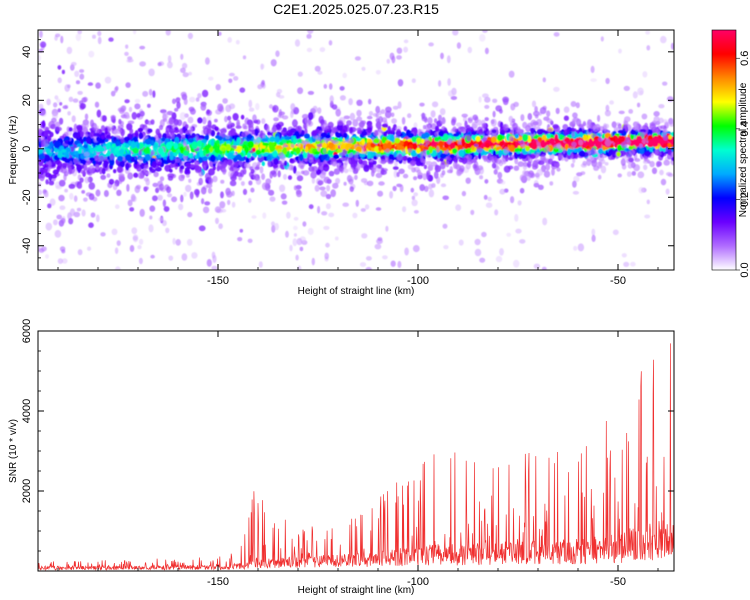 This screenshot has height=600, width=750. Describe the element at coordinates (27, 331) in the screenshot. I see `snr-y-tick-label: 6000` at that location.